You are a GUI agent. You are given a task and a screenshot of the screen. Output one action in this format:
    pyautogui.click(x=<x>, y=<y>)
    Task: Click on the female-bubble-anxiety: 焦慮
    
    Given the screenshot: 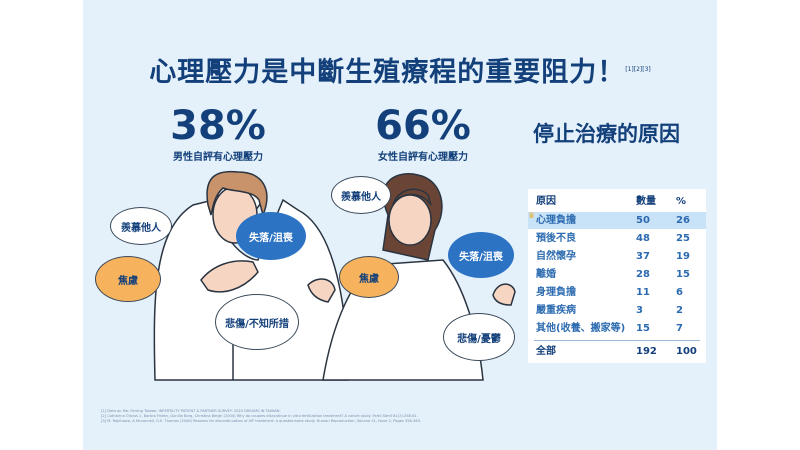 What is the action you would take?
    pyautogui.click(x=369, y=277)
    